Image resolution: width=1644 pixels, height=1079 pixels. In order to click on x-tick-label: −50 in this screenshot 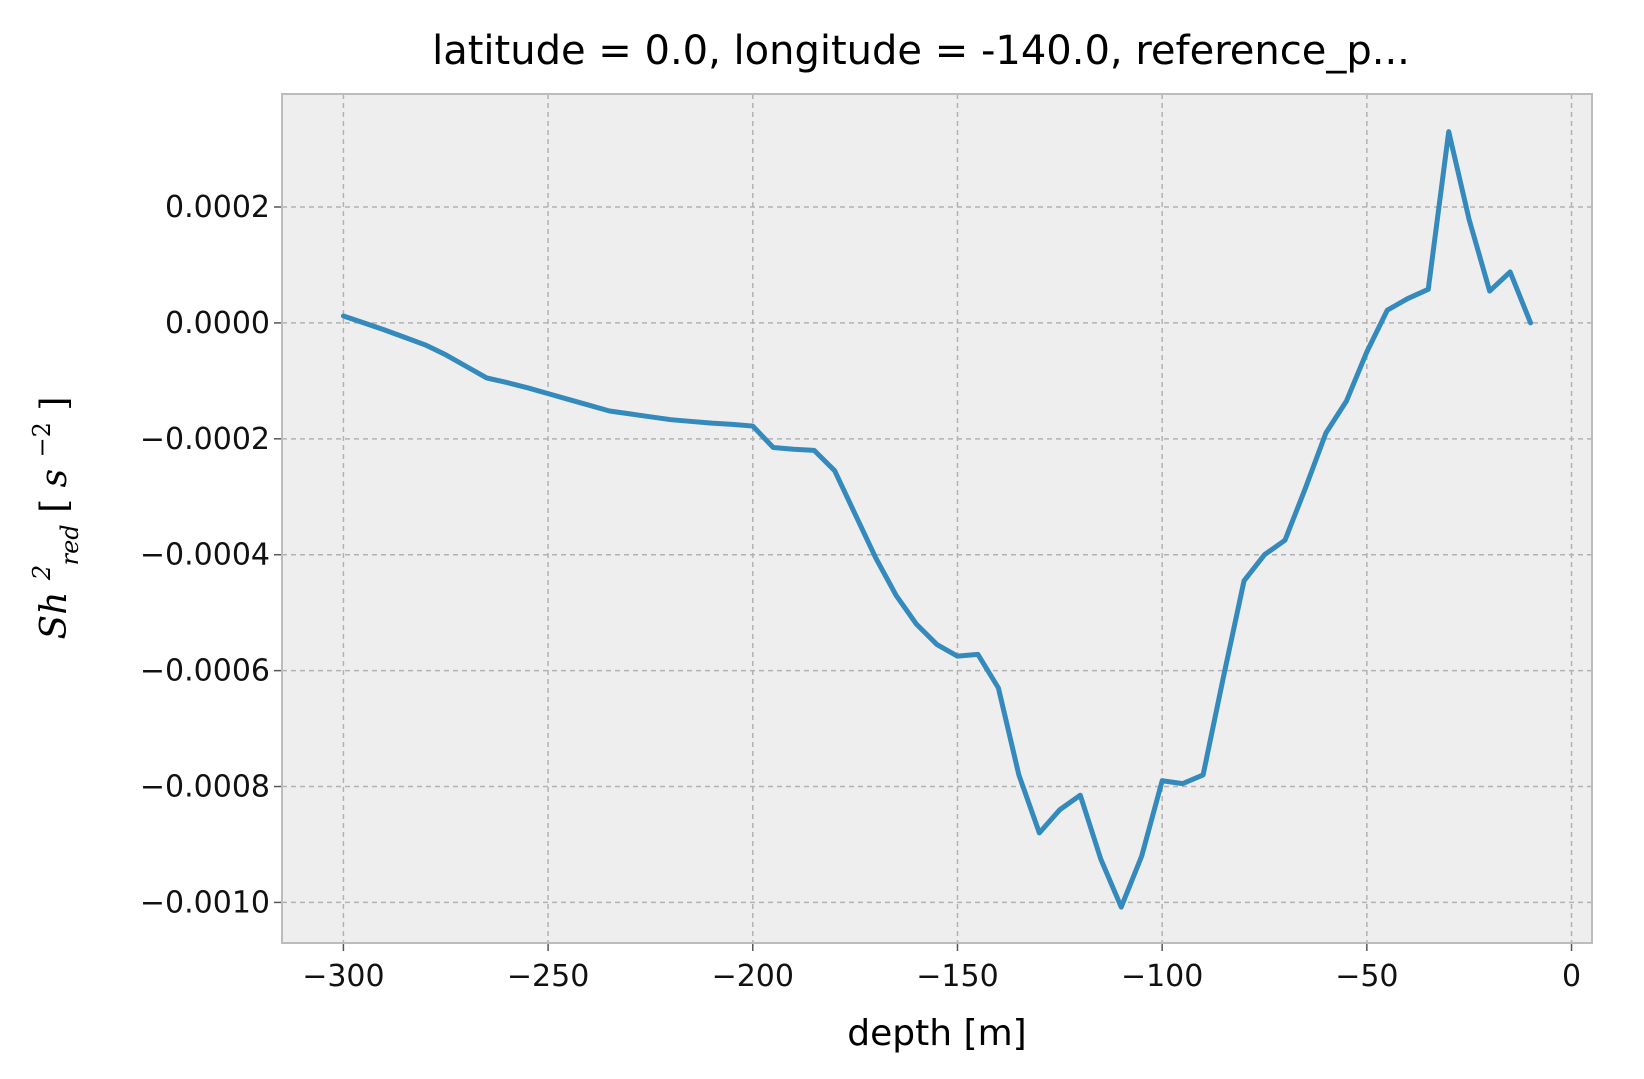, I will do `click(1366, 976)`.